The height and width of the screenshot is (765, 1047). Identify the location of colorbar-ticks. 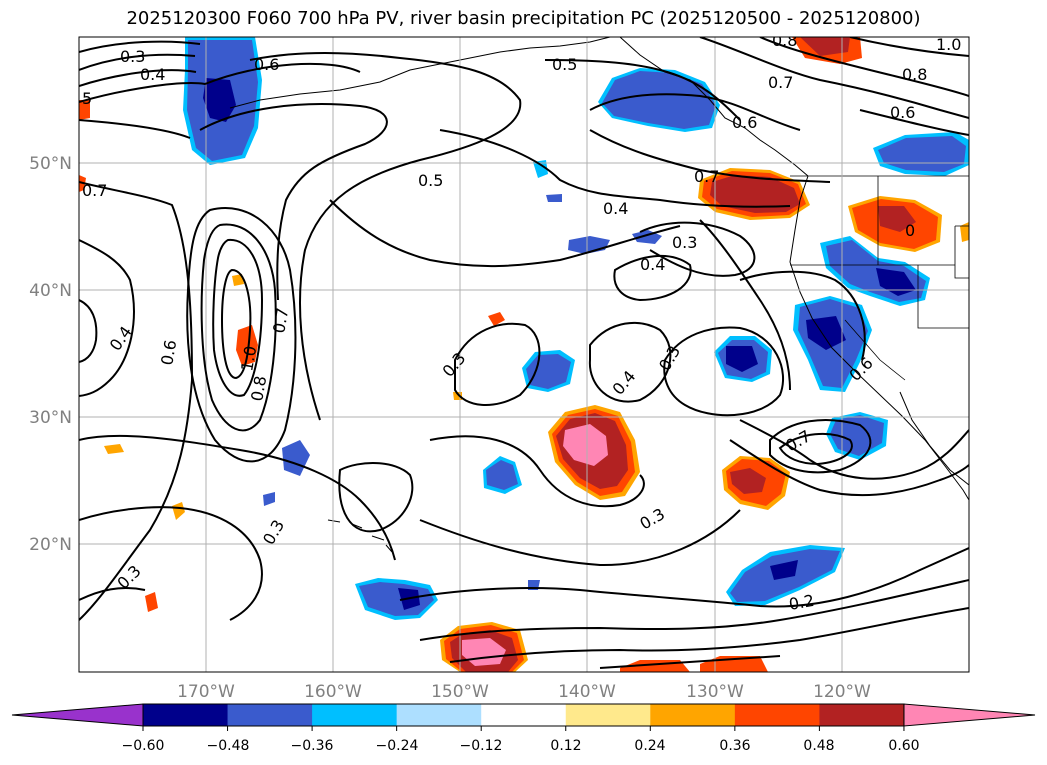
(523, 728).